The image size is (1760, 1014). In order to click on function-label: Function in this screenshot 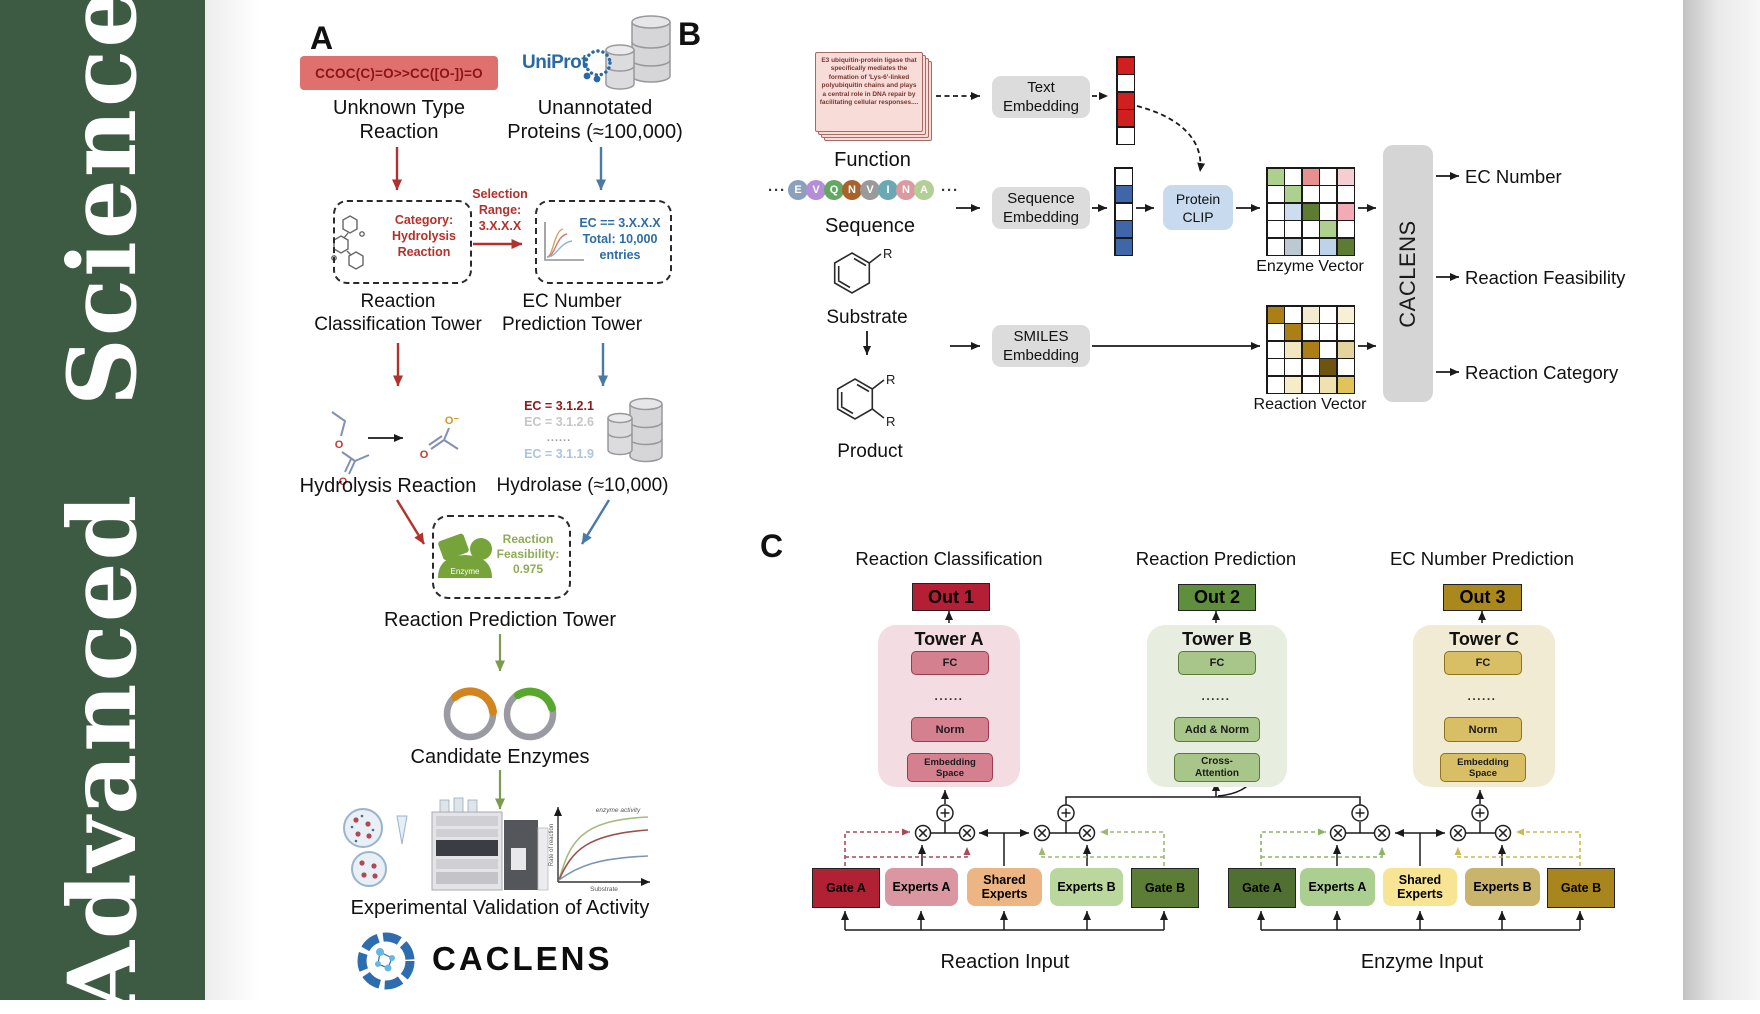, I will do `click(872, 160)`.